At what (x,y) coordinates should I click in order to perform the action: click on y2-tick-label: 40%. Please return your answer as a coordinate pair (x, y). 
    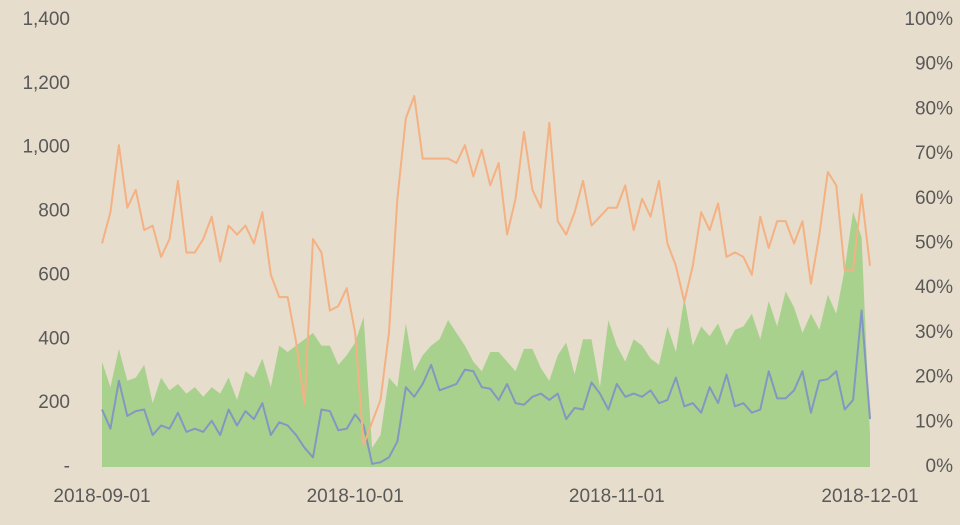
    Looking at the image, I should click on (934, 287).